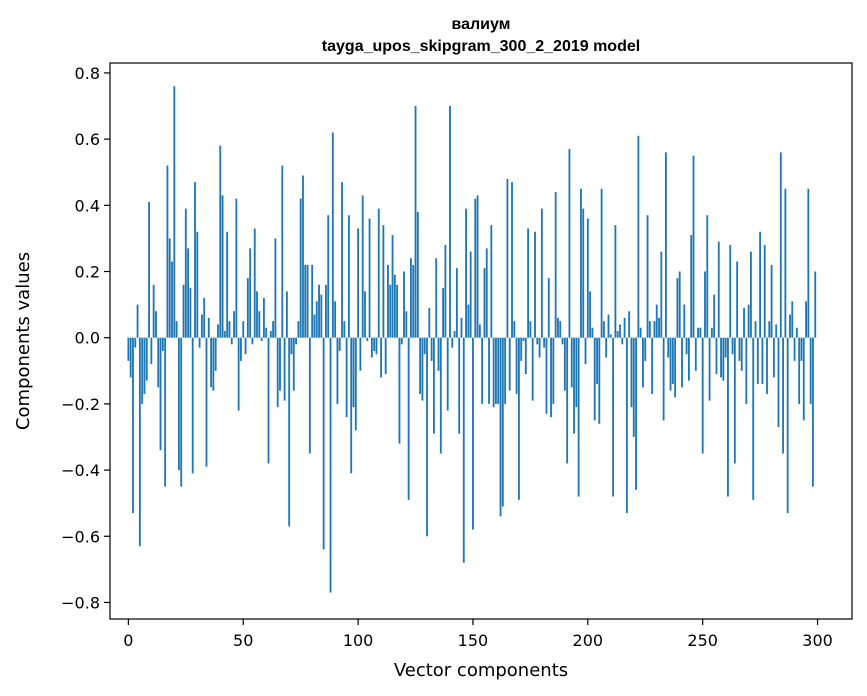 The height and width of the screenshot is (696, 867). Describe the element at coordinates (128, 640) in the screenshot. I see `x-tick-label: 0` at that location.